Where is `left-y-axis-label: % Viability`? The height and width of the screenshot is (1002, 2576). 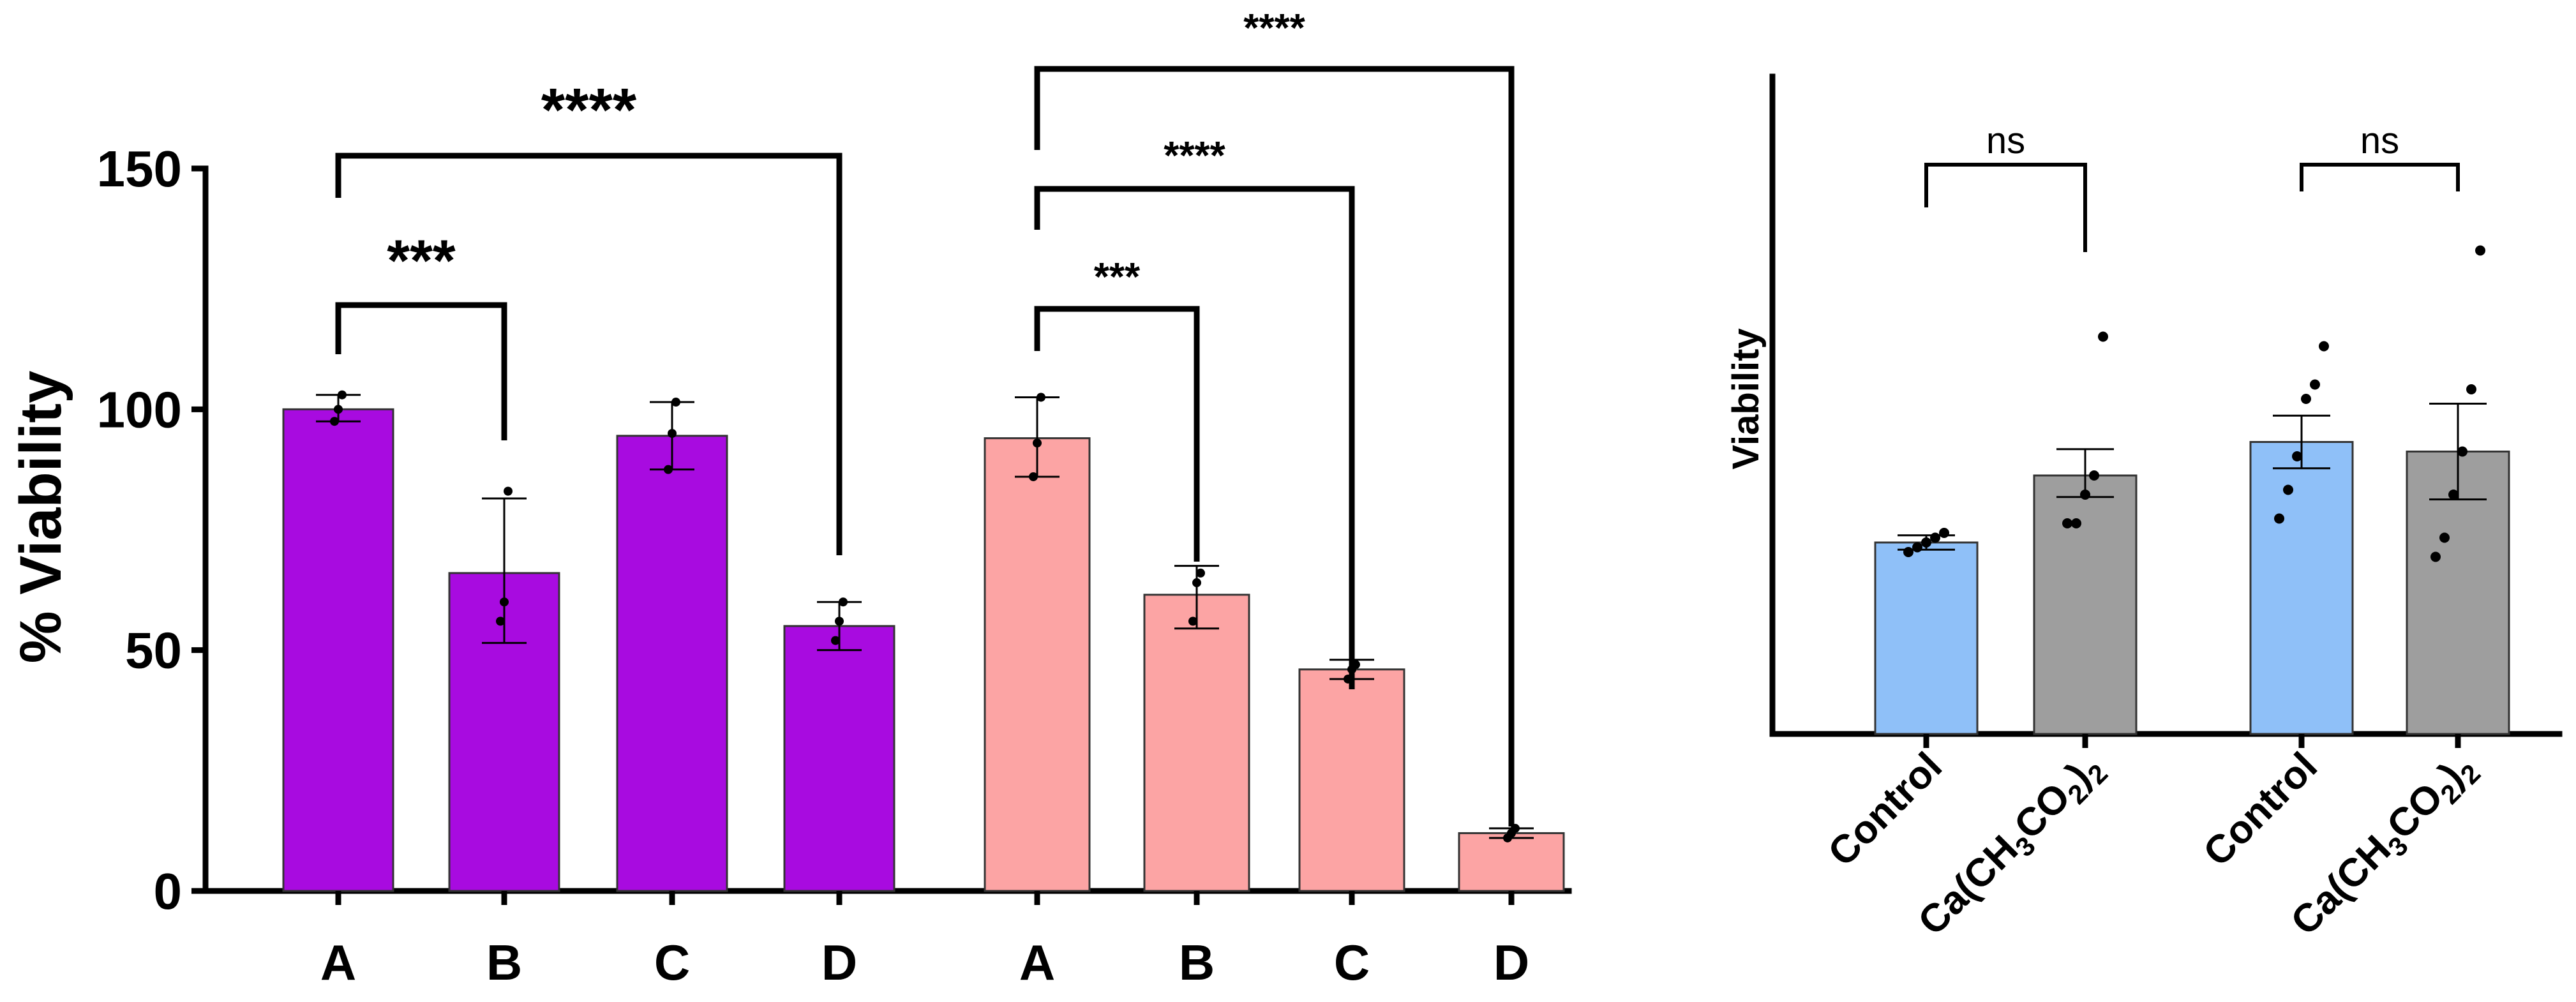 left-y-axis-label: % Viability is located at coordinates (40, 517).